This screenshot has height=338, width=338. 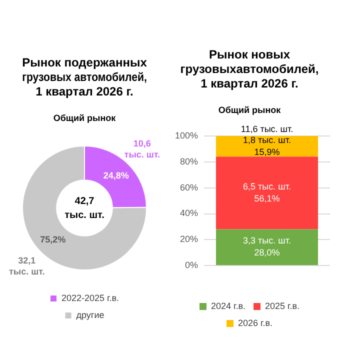 I want to click on legend-label: 2026 г.в., so click(x=255, y=323).